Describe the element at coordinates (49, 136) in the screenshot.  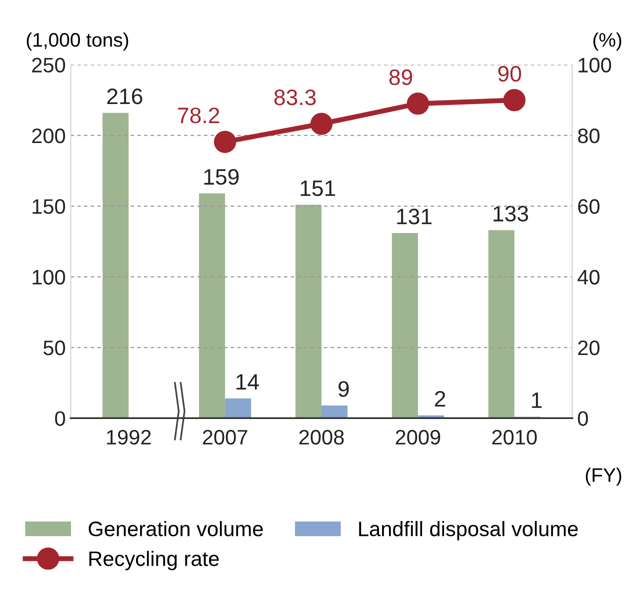
I see `y-tick-label: 200` at that location.